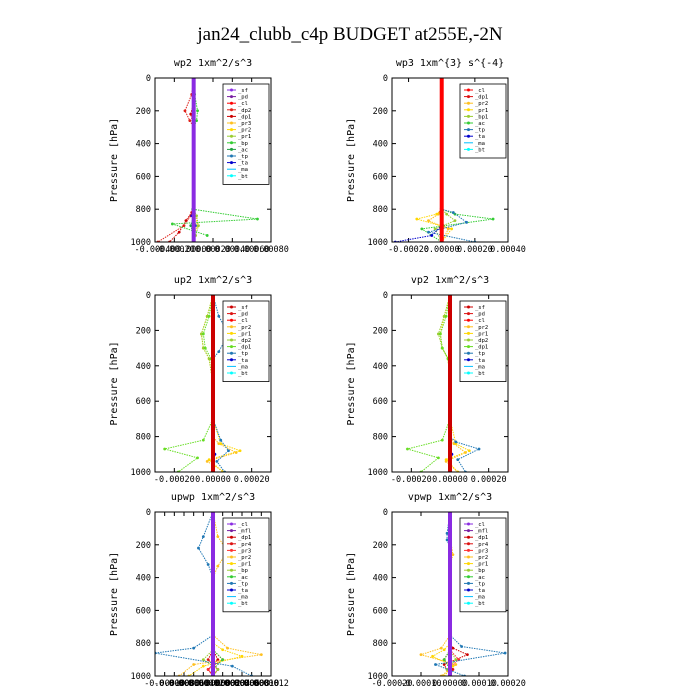  What do you see at coordinates (143, 579) in the screenshot?
I see `y-tick-label: 400` at bounding box center [143, 579].